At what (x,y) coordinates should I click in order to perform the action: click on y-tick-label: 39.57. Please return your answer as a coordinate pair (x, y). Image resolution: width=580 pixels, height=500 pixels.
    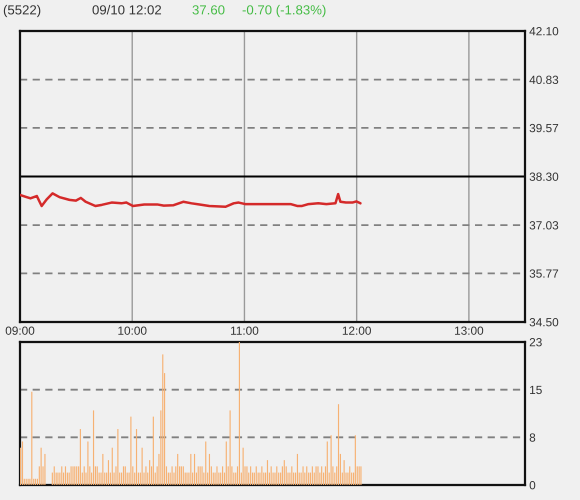
    Looking at the image, I should click on (544, 128).